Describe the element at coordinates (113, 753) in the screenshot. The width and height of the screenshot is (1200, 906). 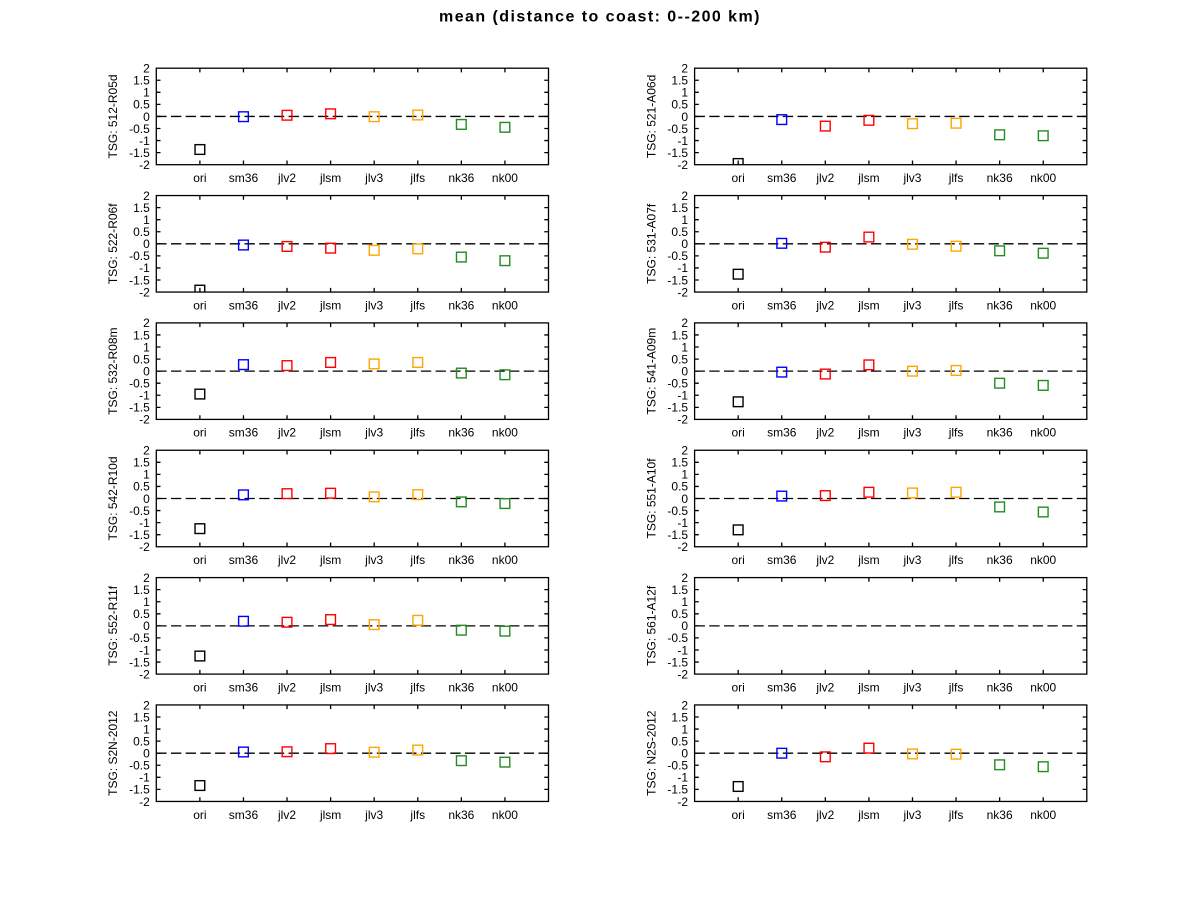
I see `svg-text: TSG: S2N-2012` at that location.